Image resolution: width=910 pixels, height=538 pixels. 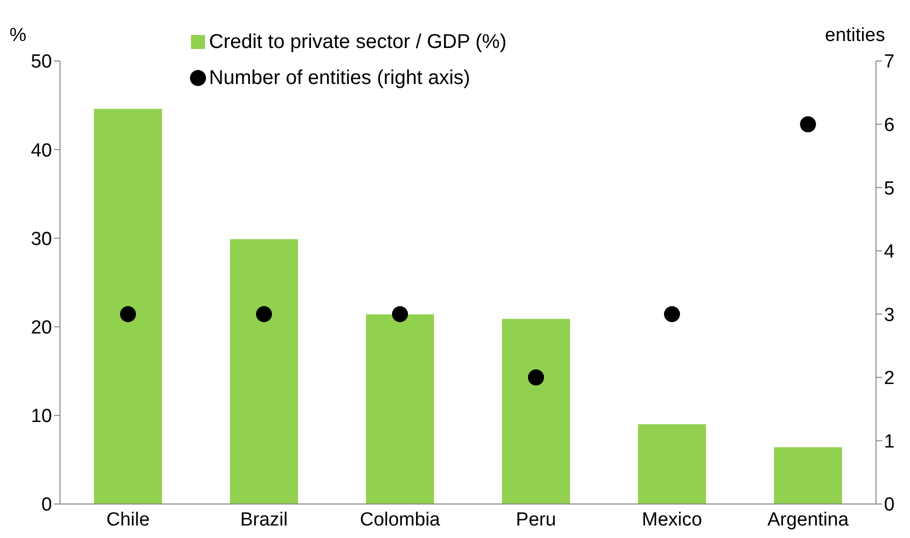 I want to click on x-tick-label: Peru, so click(x=536, y=519).